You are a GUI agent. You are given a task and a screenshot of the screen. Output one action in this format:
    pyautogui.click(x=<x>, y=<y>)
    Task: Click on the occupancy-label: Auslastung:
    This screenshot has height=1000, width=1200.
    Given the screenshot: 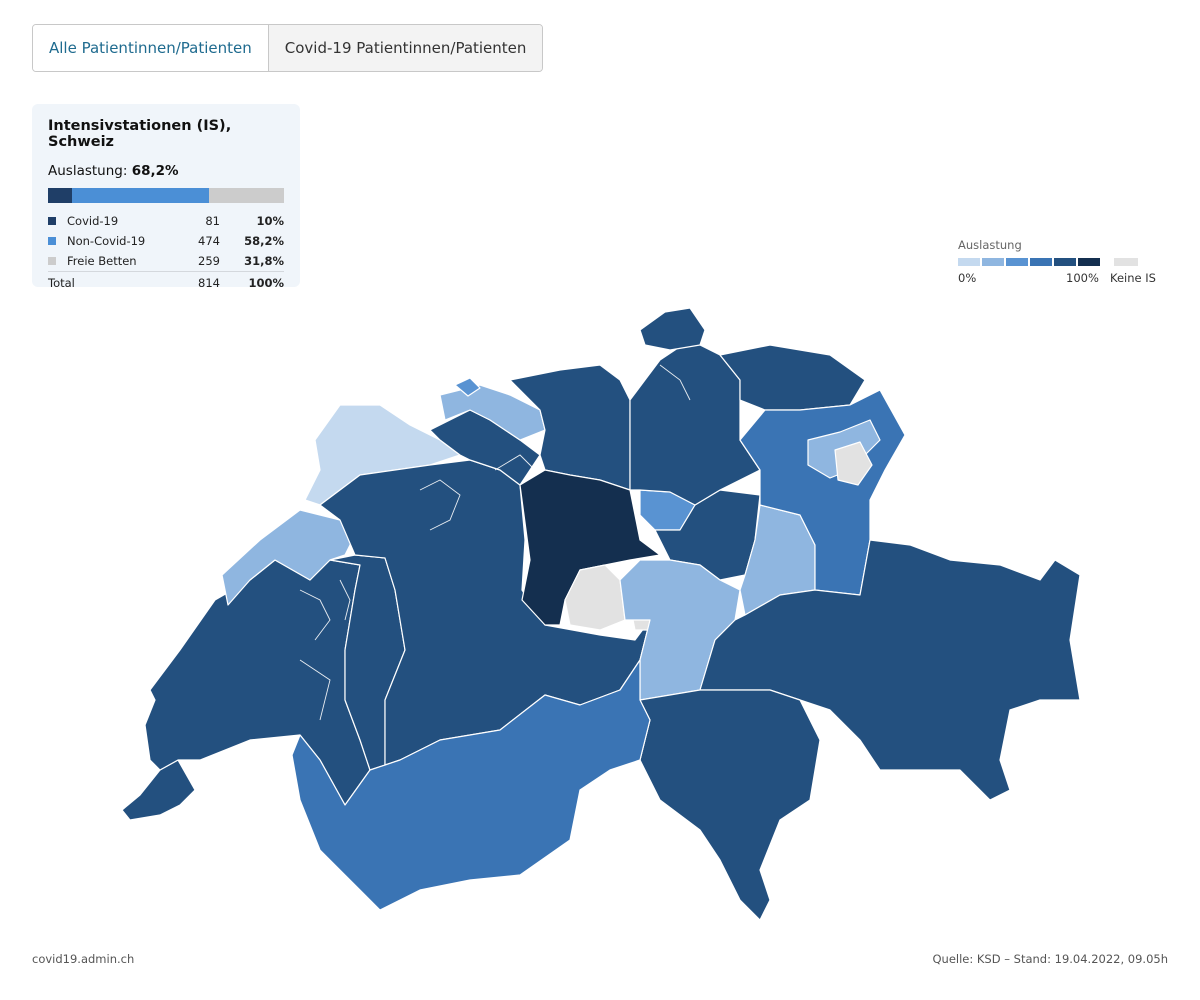 What is the action you would take?
    pyautogui.click(x=88, y=171)
    